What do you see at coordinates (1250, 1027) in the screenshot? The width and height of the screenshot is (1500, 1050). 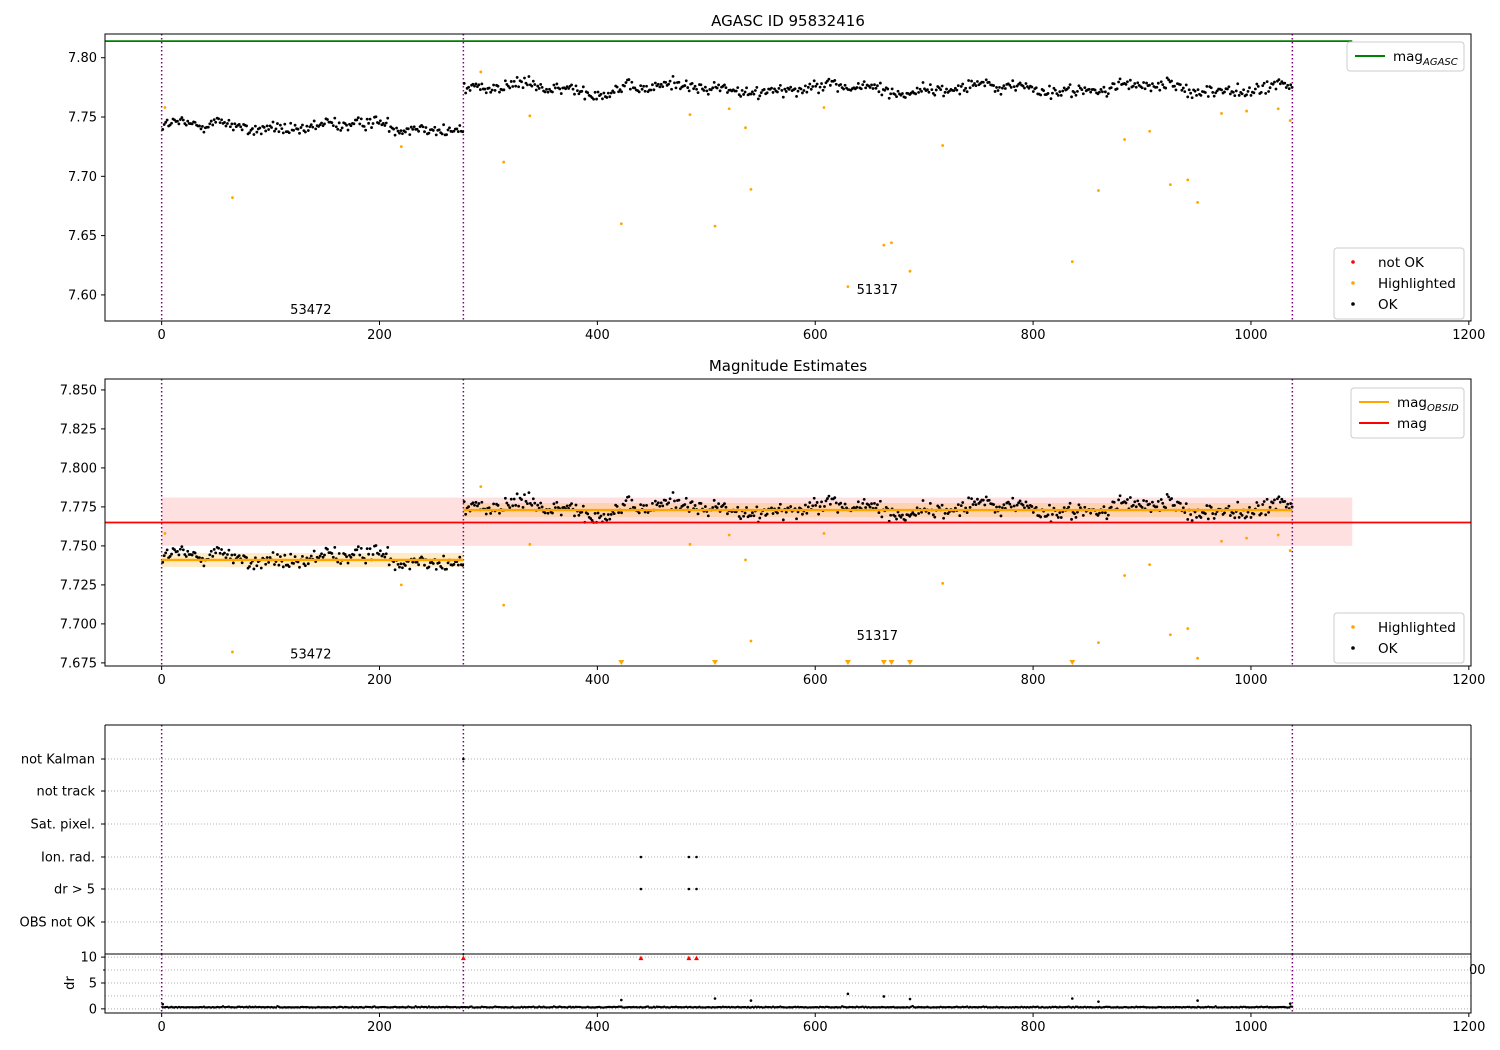 I see `x-tick-label: 1000` at bounding box center [1250, 1027].